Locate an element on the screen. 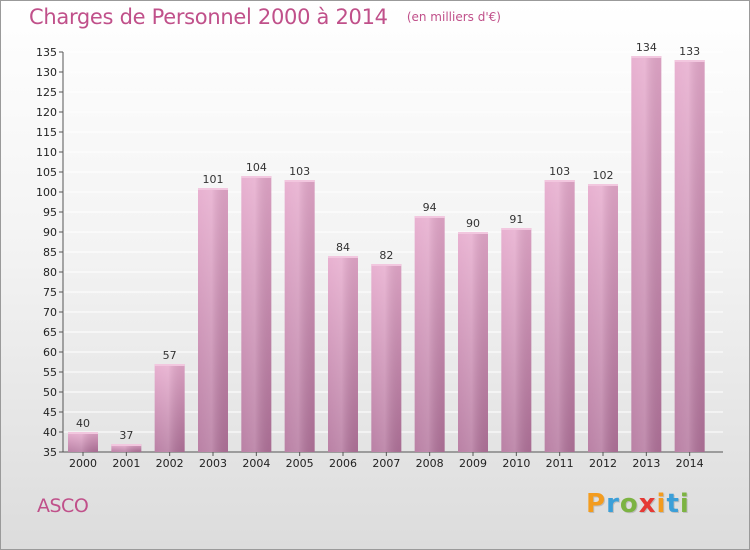 This screenshot has width=750, height=550. chart-title: Charges de Personnel 2000 à 2014 is located at coordinates (208, 17).